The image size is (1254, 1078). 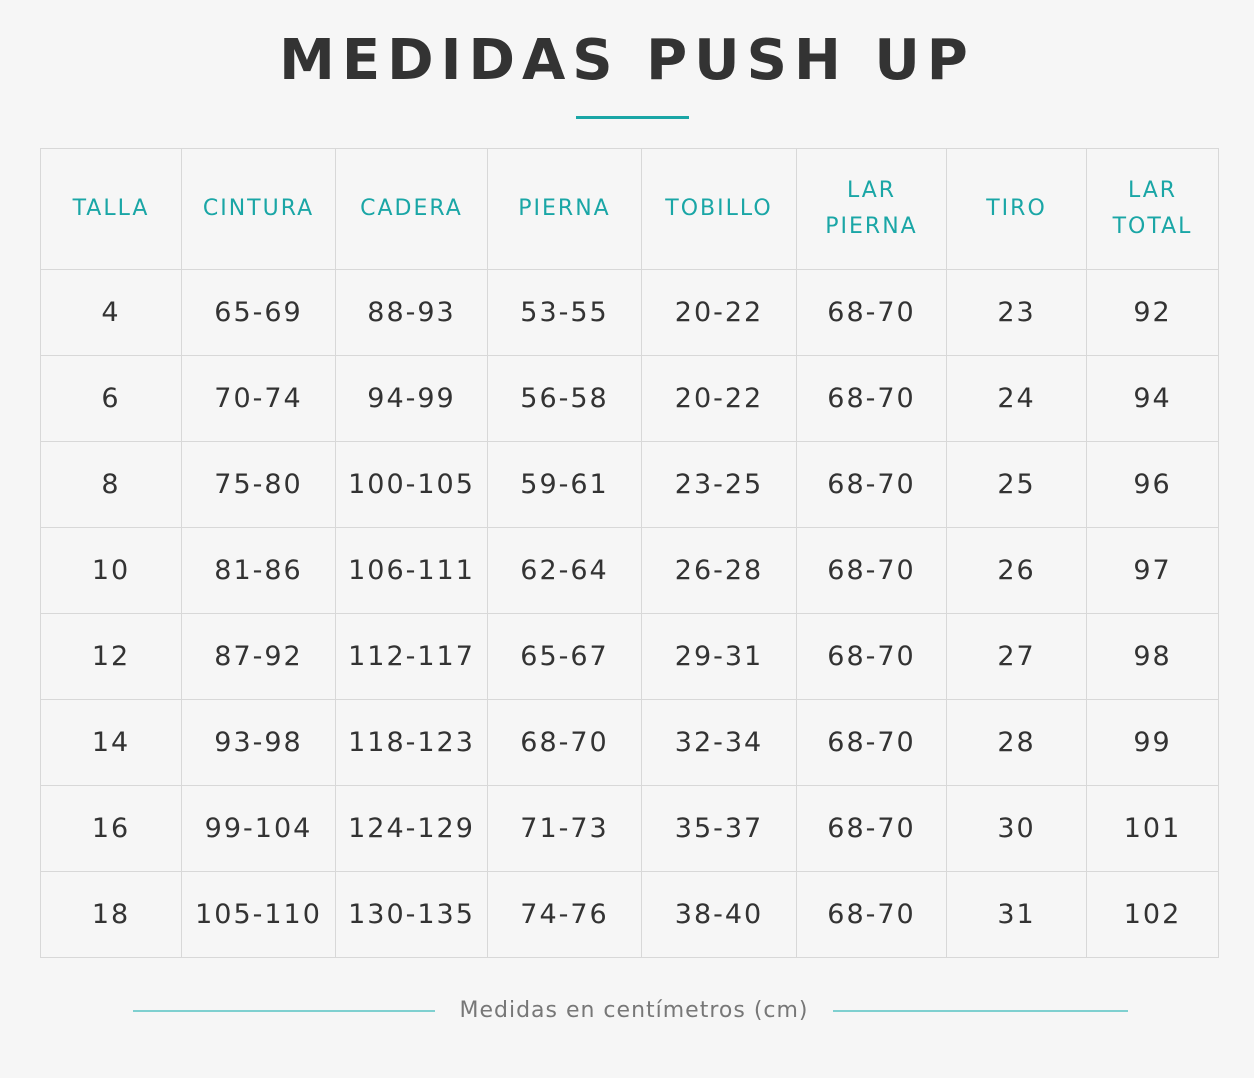 I want to click on table-cell: 26, so click(x=1016, y=570).